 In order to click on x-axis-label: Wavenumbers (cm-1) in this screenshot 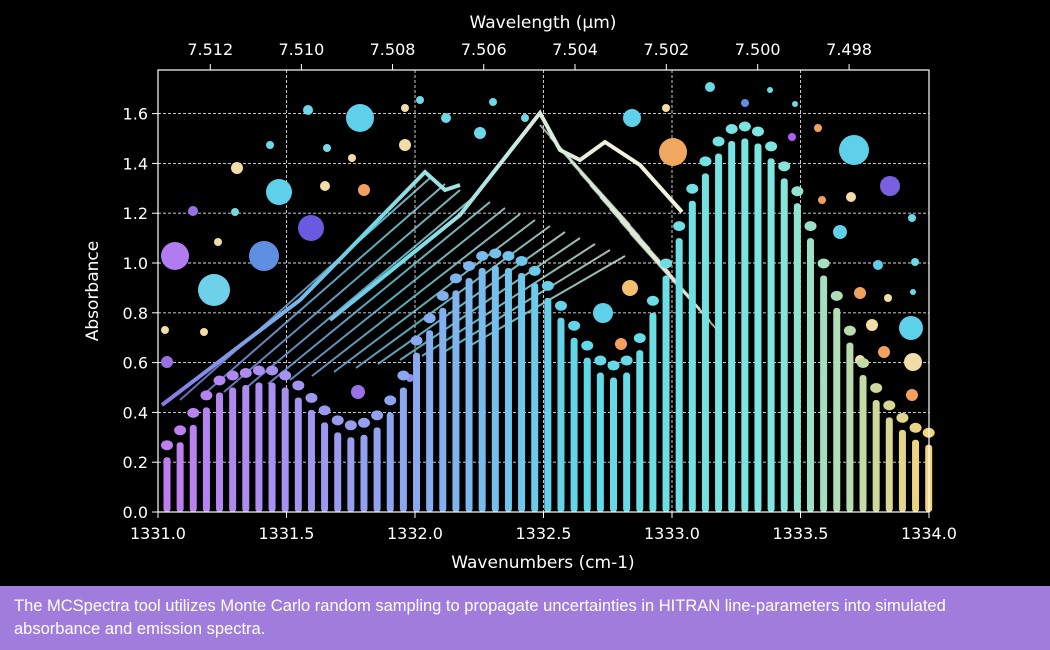, I will do `click(542, 563)`.